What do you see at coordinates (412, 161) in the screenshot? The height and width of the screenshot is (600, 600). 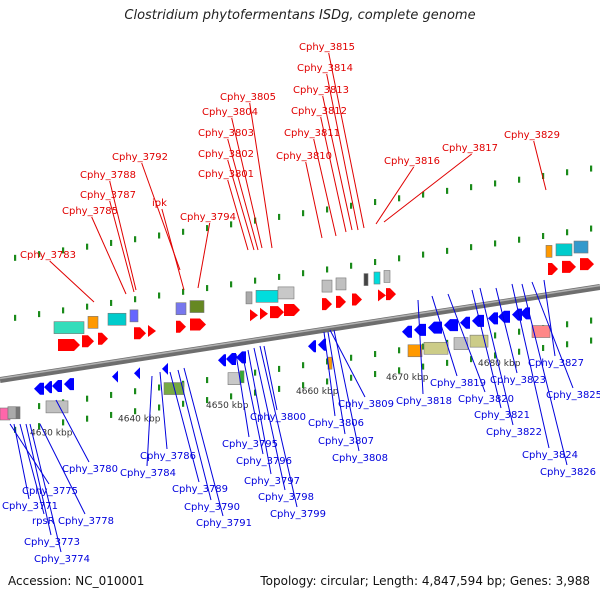 I see `gene-label-top: Cphy_3816` at bounding box center [412, 161].